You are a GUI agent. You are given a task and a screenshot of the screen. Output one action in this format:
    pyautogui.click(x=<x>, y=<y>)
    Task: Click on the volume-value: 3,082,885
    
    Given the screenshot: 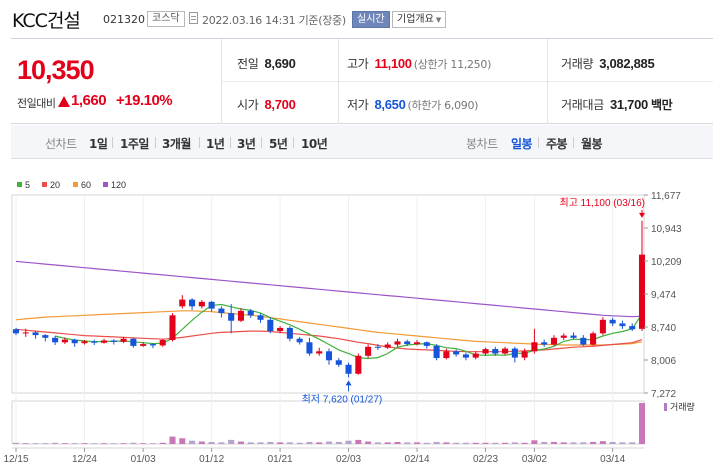 What is the action you would take?
    pyautogui.click(x=627, y=63)
    